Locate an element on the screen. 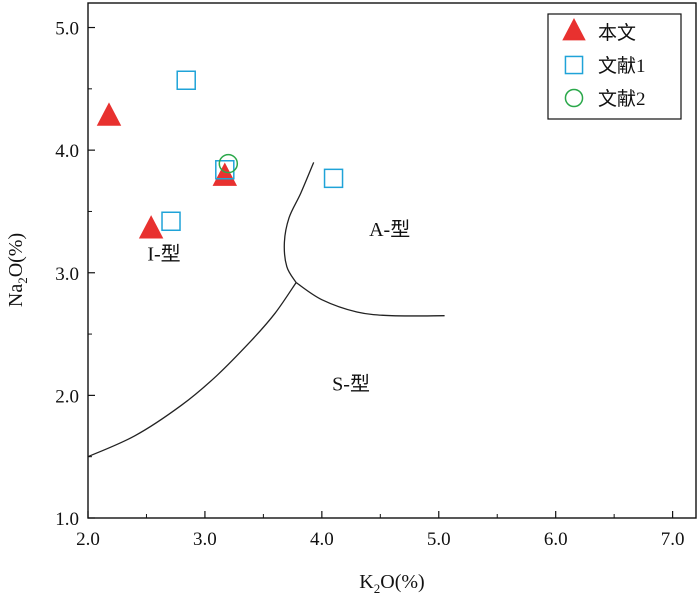 The image size is (700, 596). legend-marker-circle is located at coordinates (574, 98).